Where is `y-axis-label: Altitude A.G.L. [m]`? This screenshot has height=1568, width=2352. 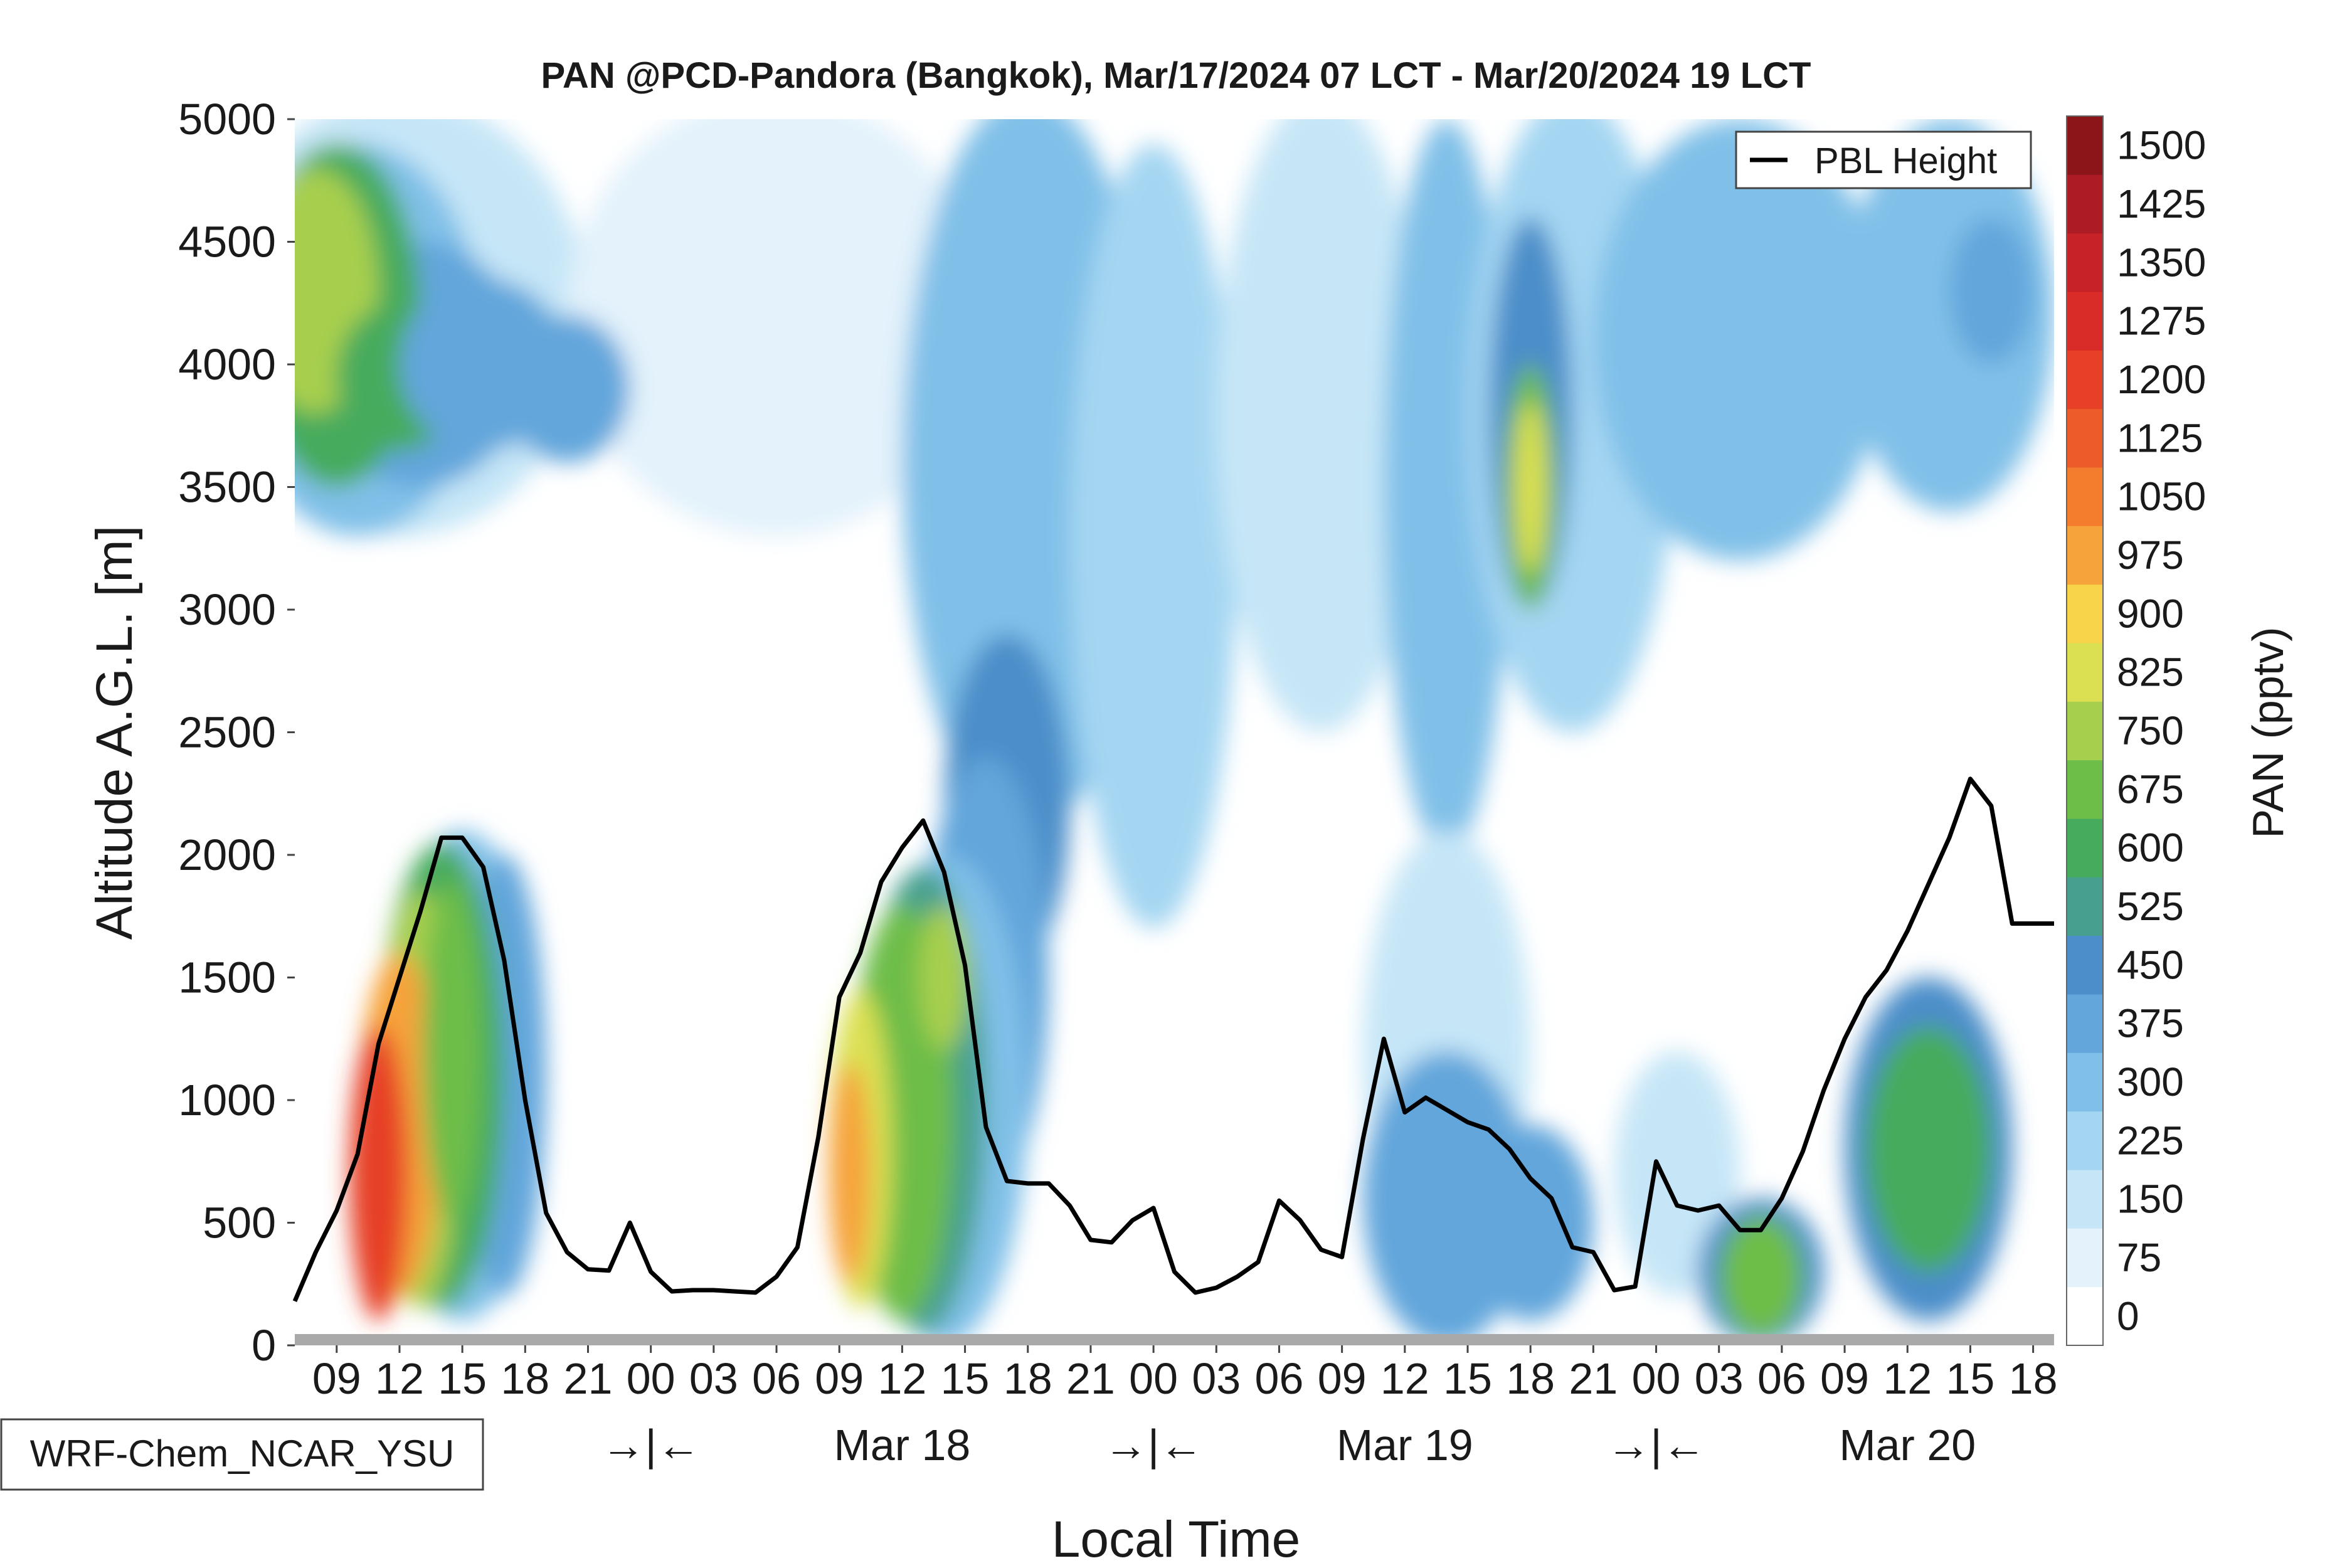 y-axis-label: Altitude A.G.L. [m] is located at coordinates (114, 733).